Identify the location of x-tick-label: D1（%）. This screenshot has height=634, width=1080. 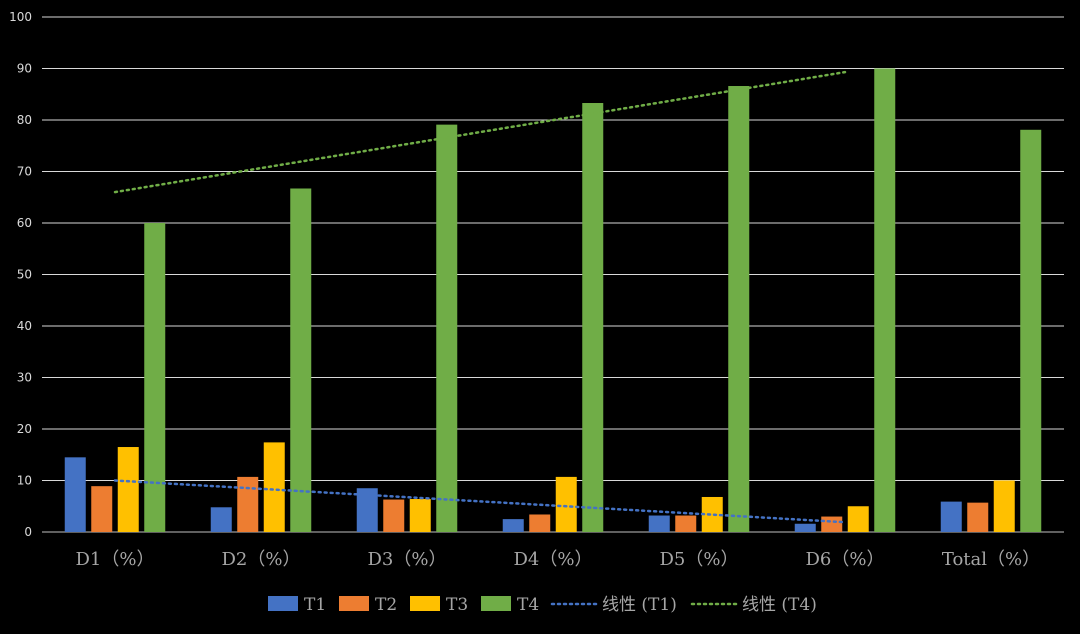
(115, 559).